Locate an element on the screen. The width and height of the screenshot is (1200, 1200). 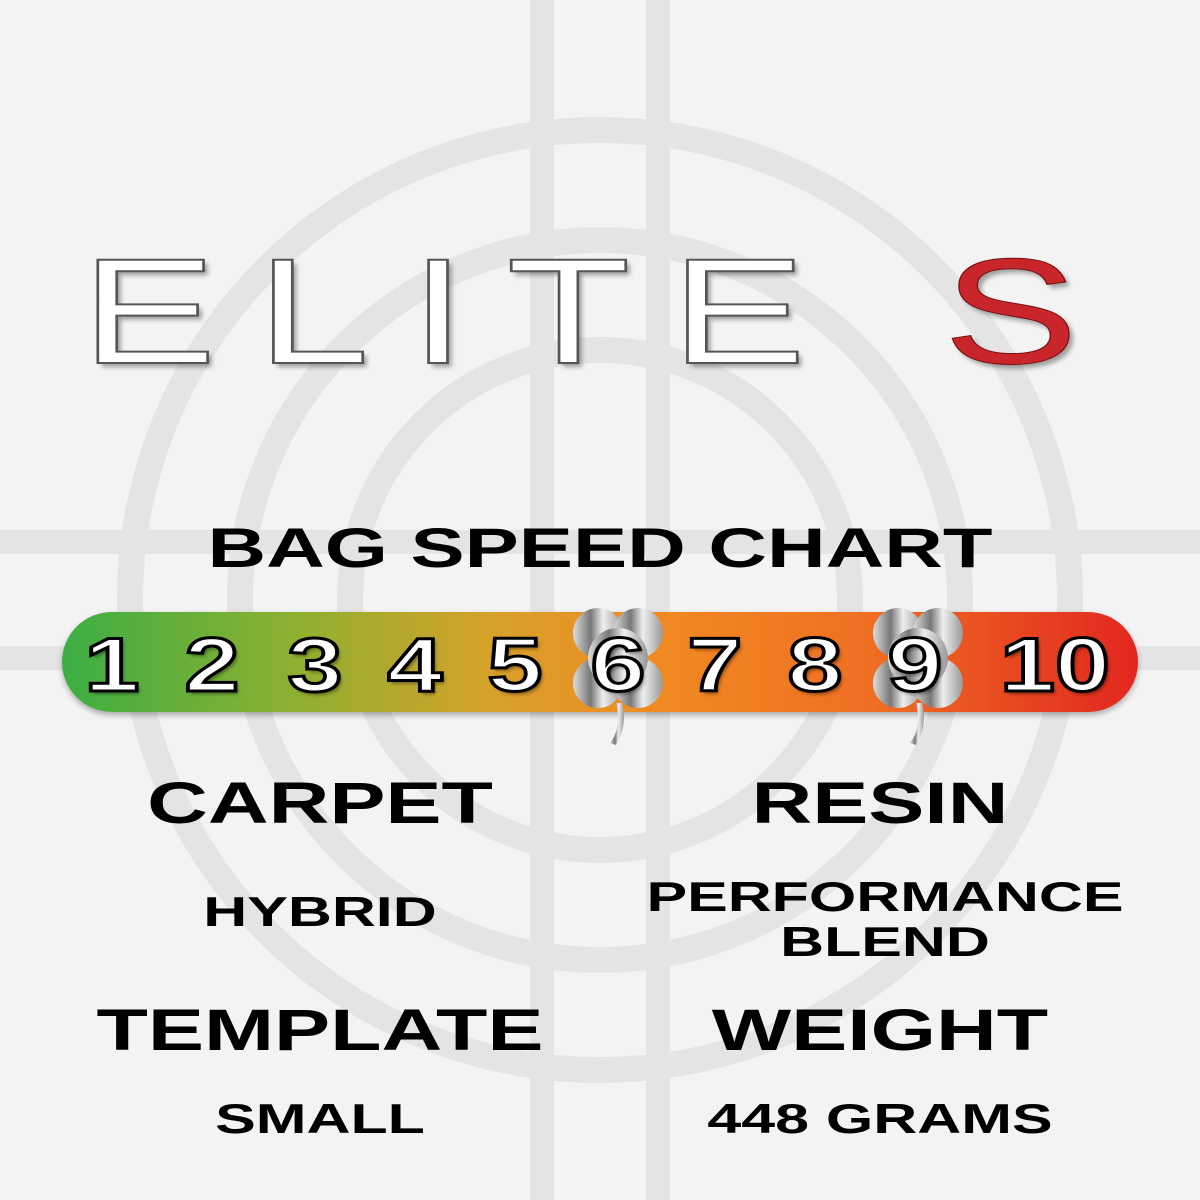
speed-number-2: 2 is located at coordinates (212, 666).